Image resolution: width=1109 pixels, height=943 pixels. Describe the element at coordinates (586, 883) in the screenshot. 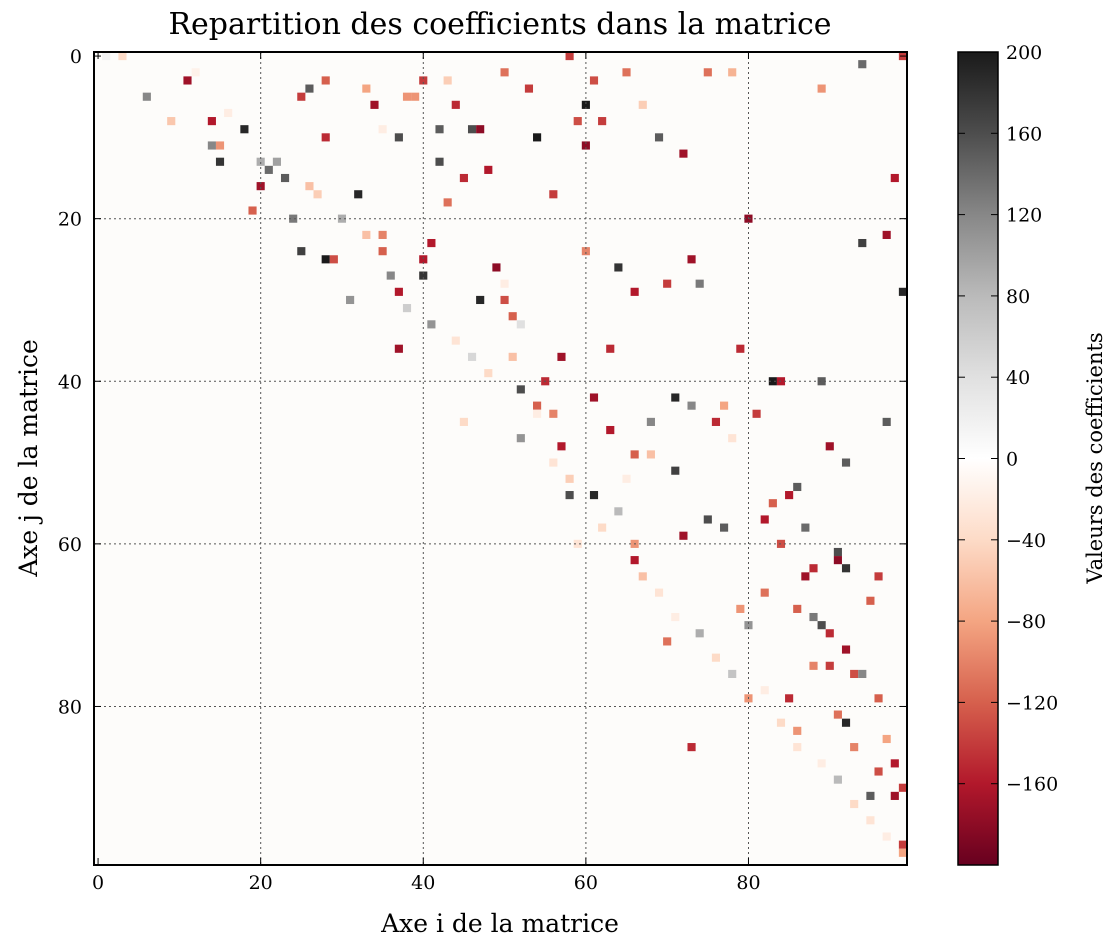

I see `x-tick-label: 60` at that location.